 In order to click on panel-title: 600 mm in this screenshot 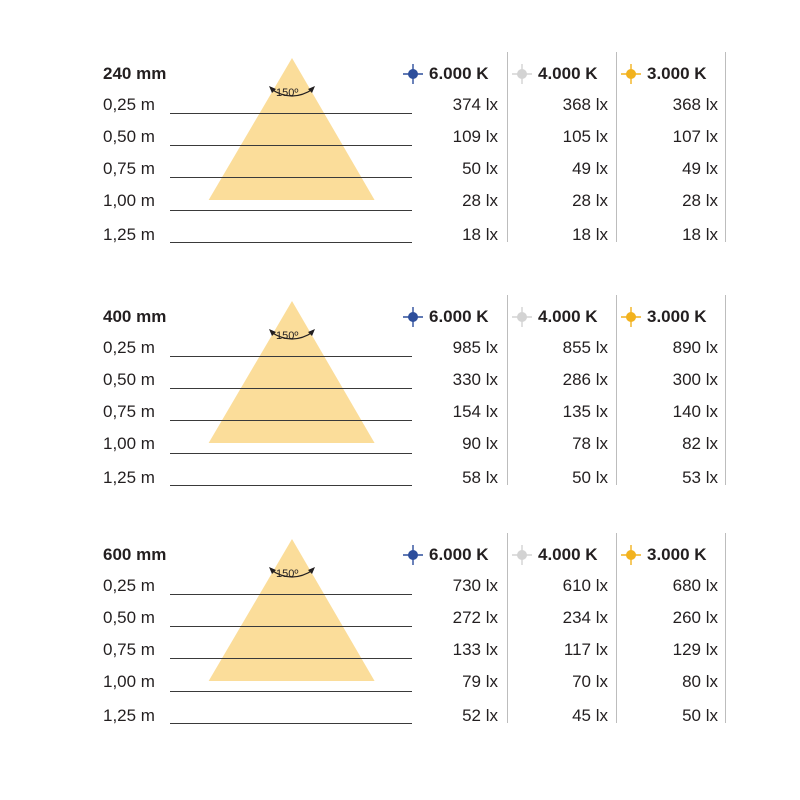, I will do `click(135, 554)`.